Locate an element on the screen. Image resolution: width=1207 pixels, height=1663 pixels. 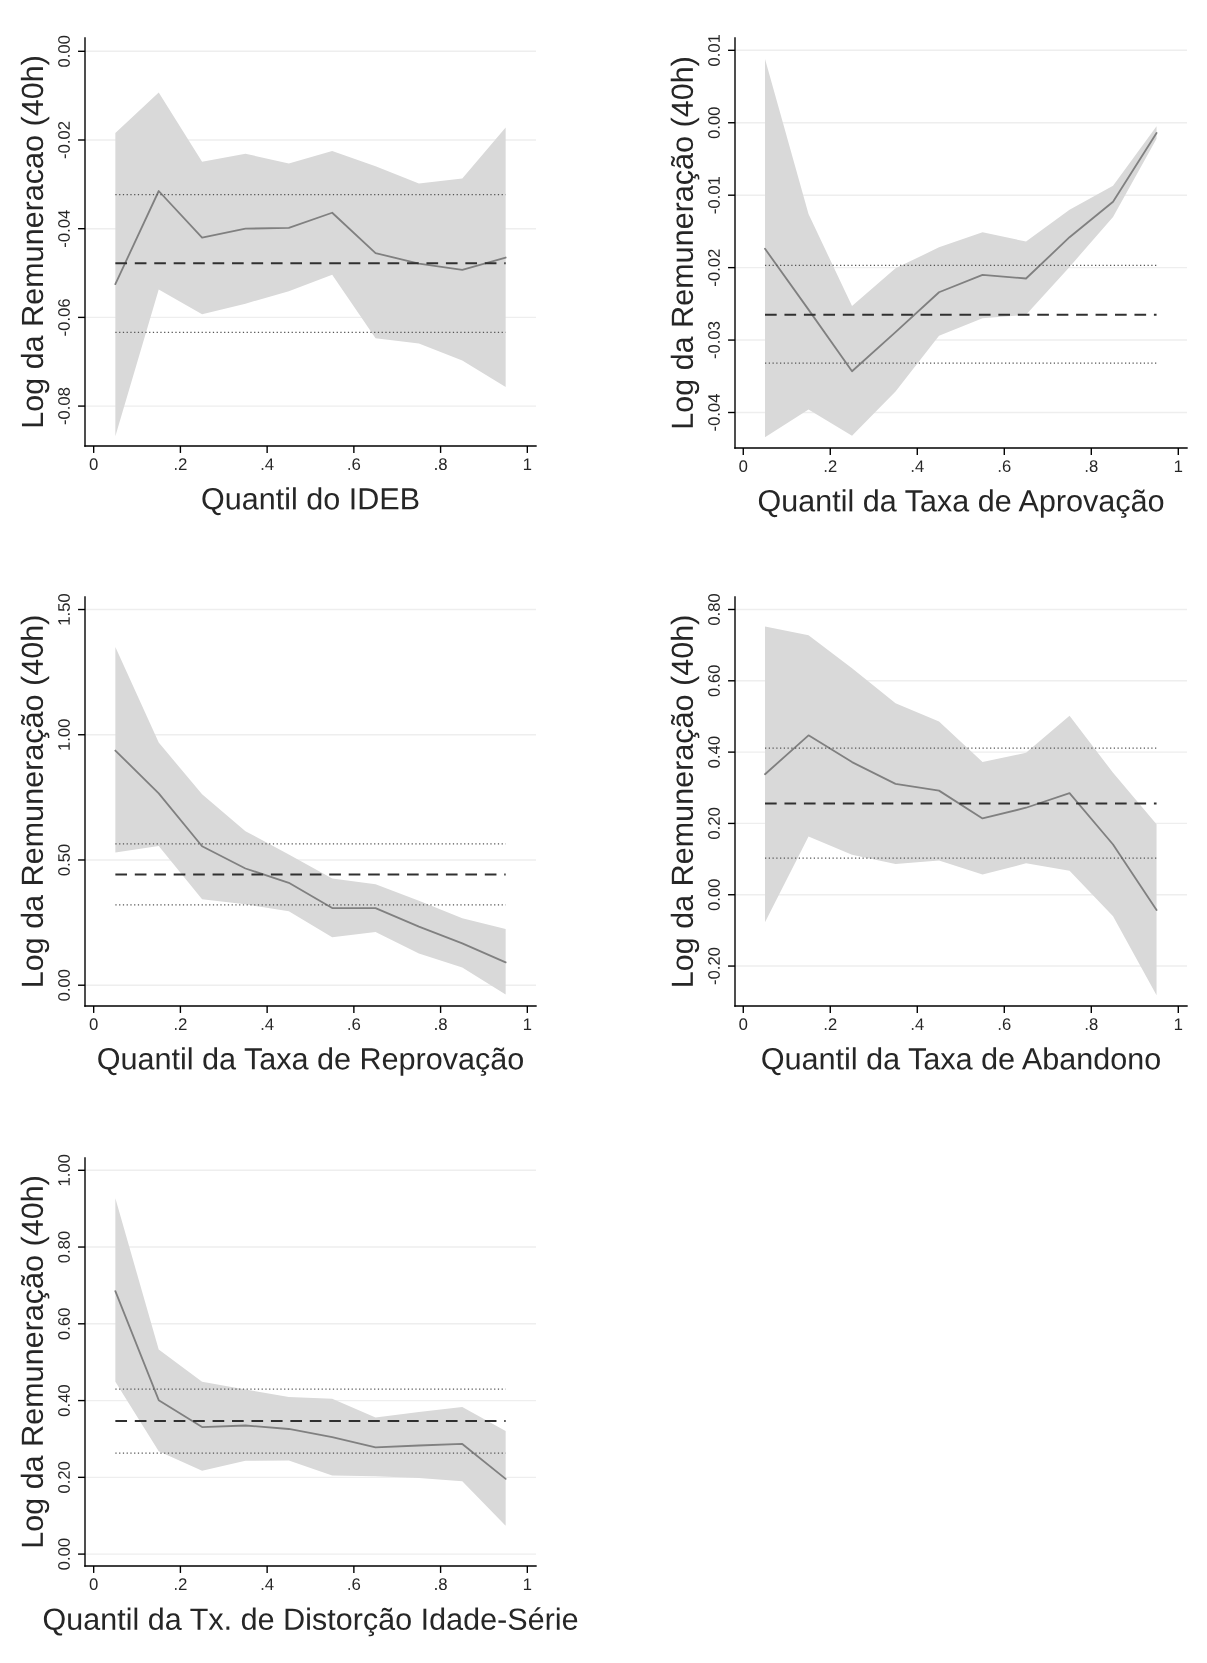
x-axis-title: Quantil do IDEB is located at coordinates (310, 501).